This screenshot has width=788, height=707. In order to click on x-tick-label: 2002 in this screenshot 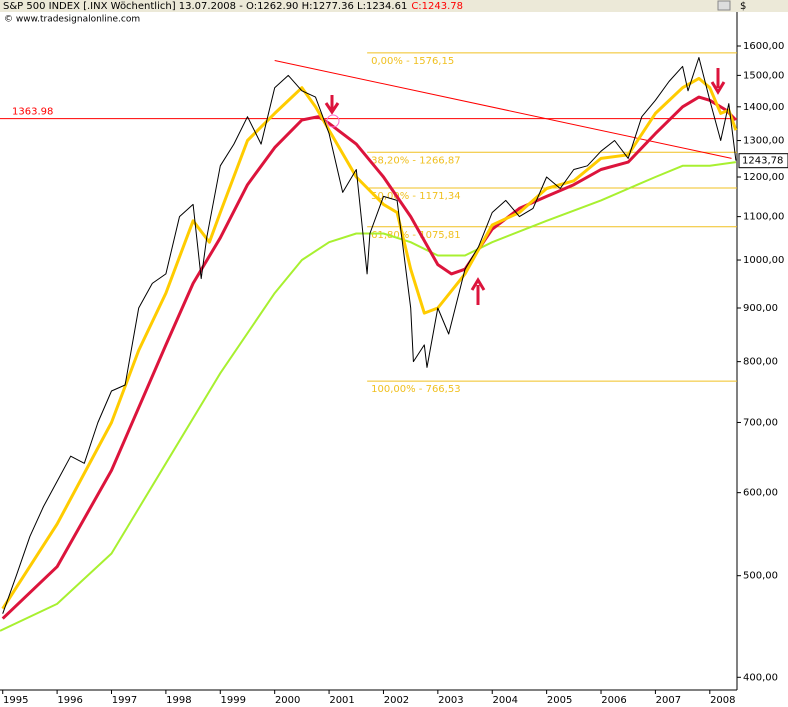, I will do `click(396, 700)`.